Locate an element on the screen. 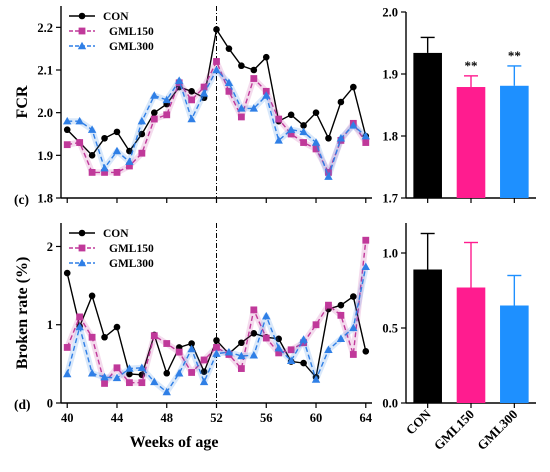  y-tick-label: 0 is located at coordinates (50, 404).